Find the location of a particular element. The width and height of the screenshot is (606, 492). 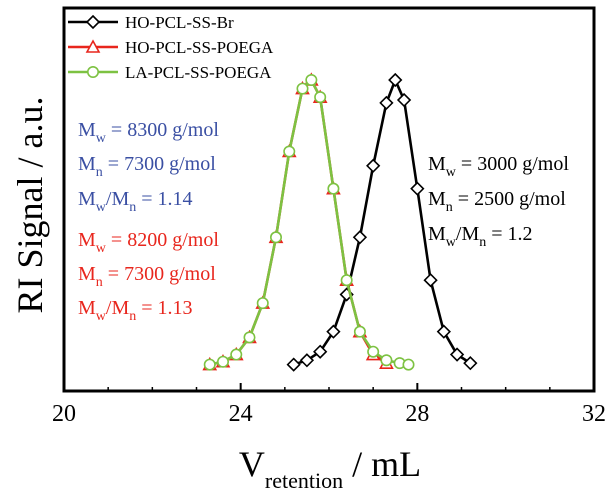

legend-label: HO-PCL-SS-Br is located at coordinates (179, 22).